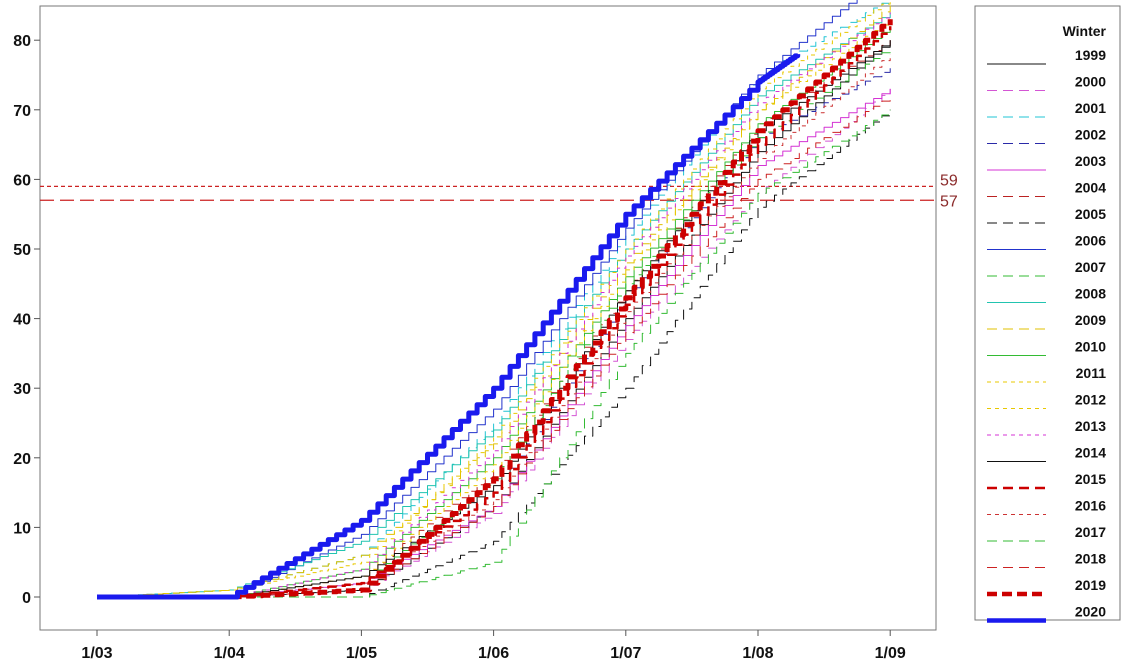  What do you see at coordinates (22, 111) in the screenshot?
I see `y-tick-label: 70` at bounding box center [22, 111].